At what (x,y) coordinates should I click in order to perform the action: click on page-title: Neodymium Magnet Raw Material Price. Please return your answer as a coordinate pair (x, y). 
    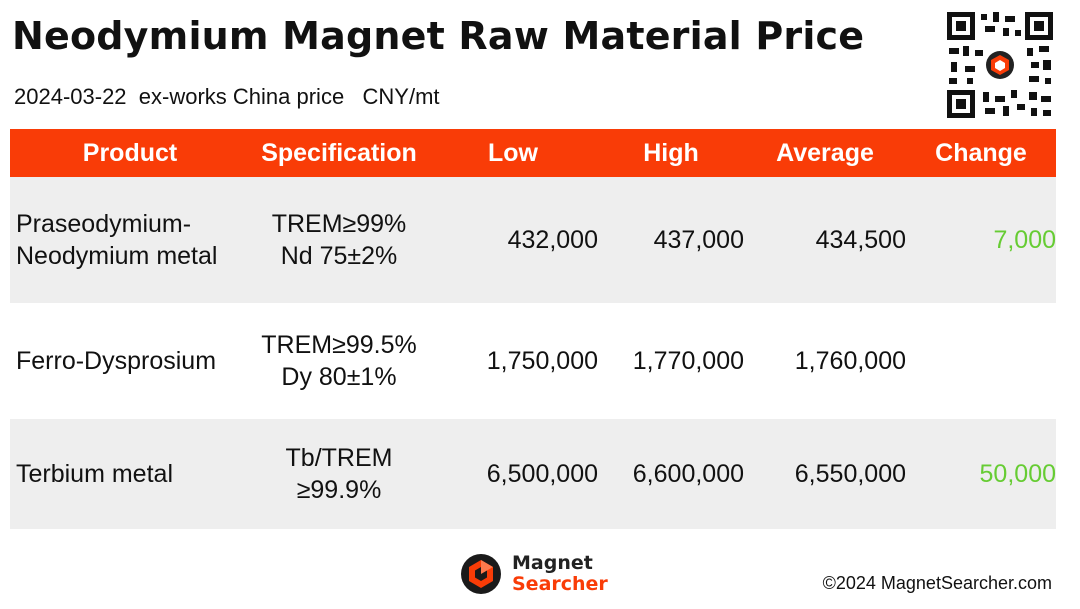
    Looking at the image, I should click on (438, 36).